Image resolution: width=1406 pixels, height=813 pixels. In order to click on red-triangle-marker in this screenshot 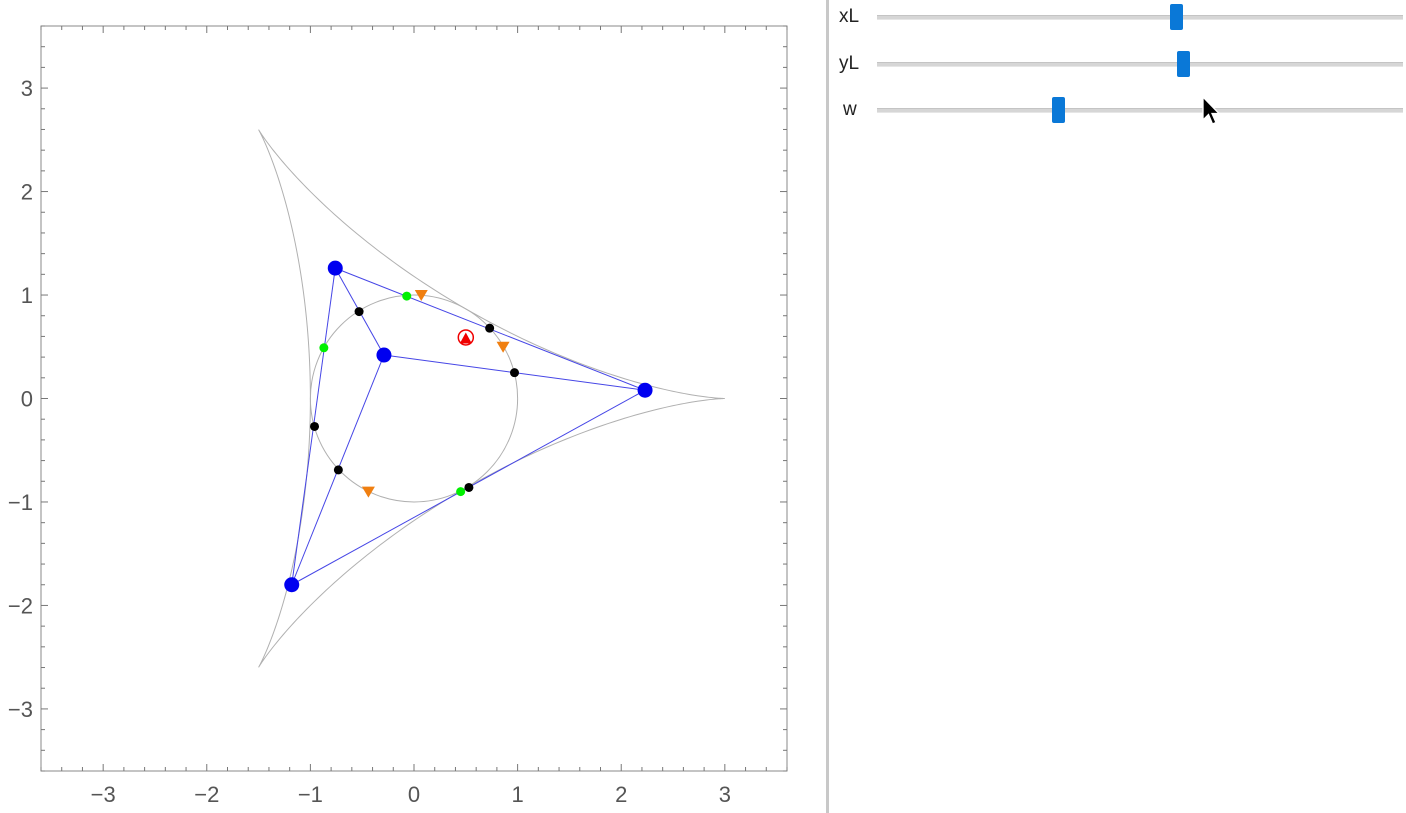, I will do `click(465, 338)`.